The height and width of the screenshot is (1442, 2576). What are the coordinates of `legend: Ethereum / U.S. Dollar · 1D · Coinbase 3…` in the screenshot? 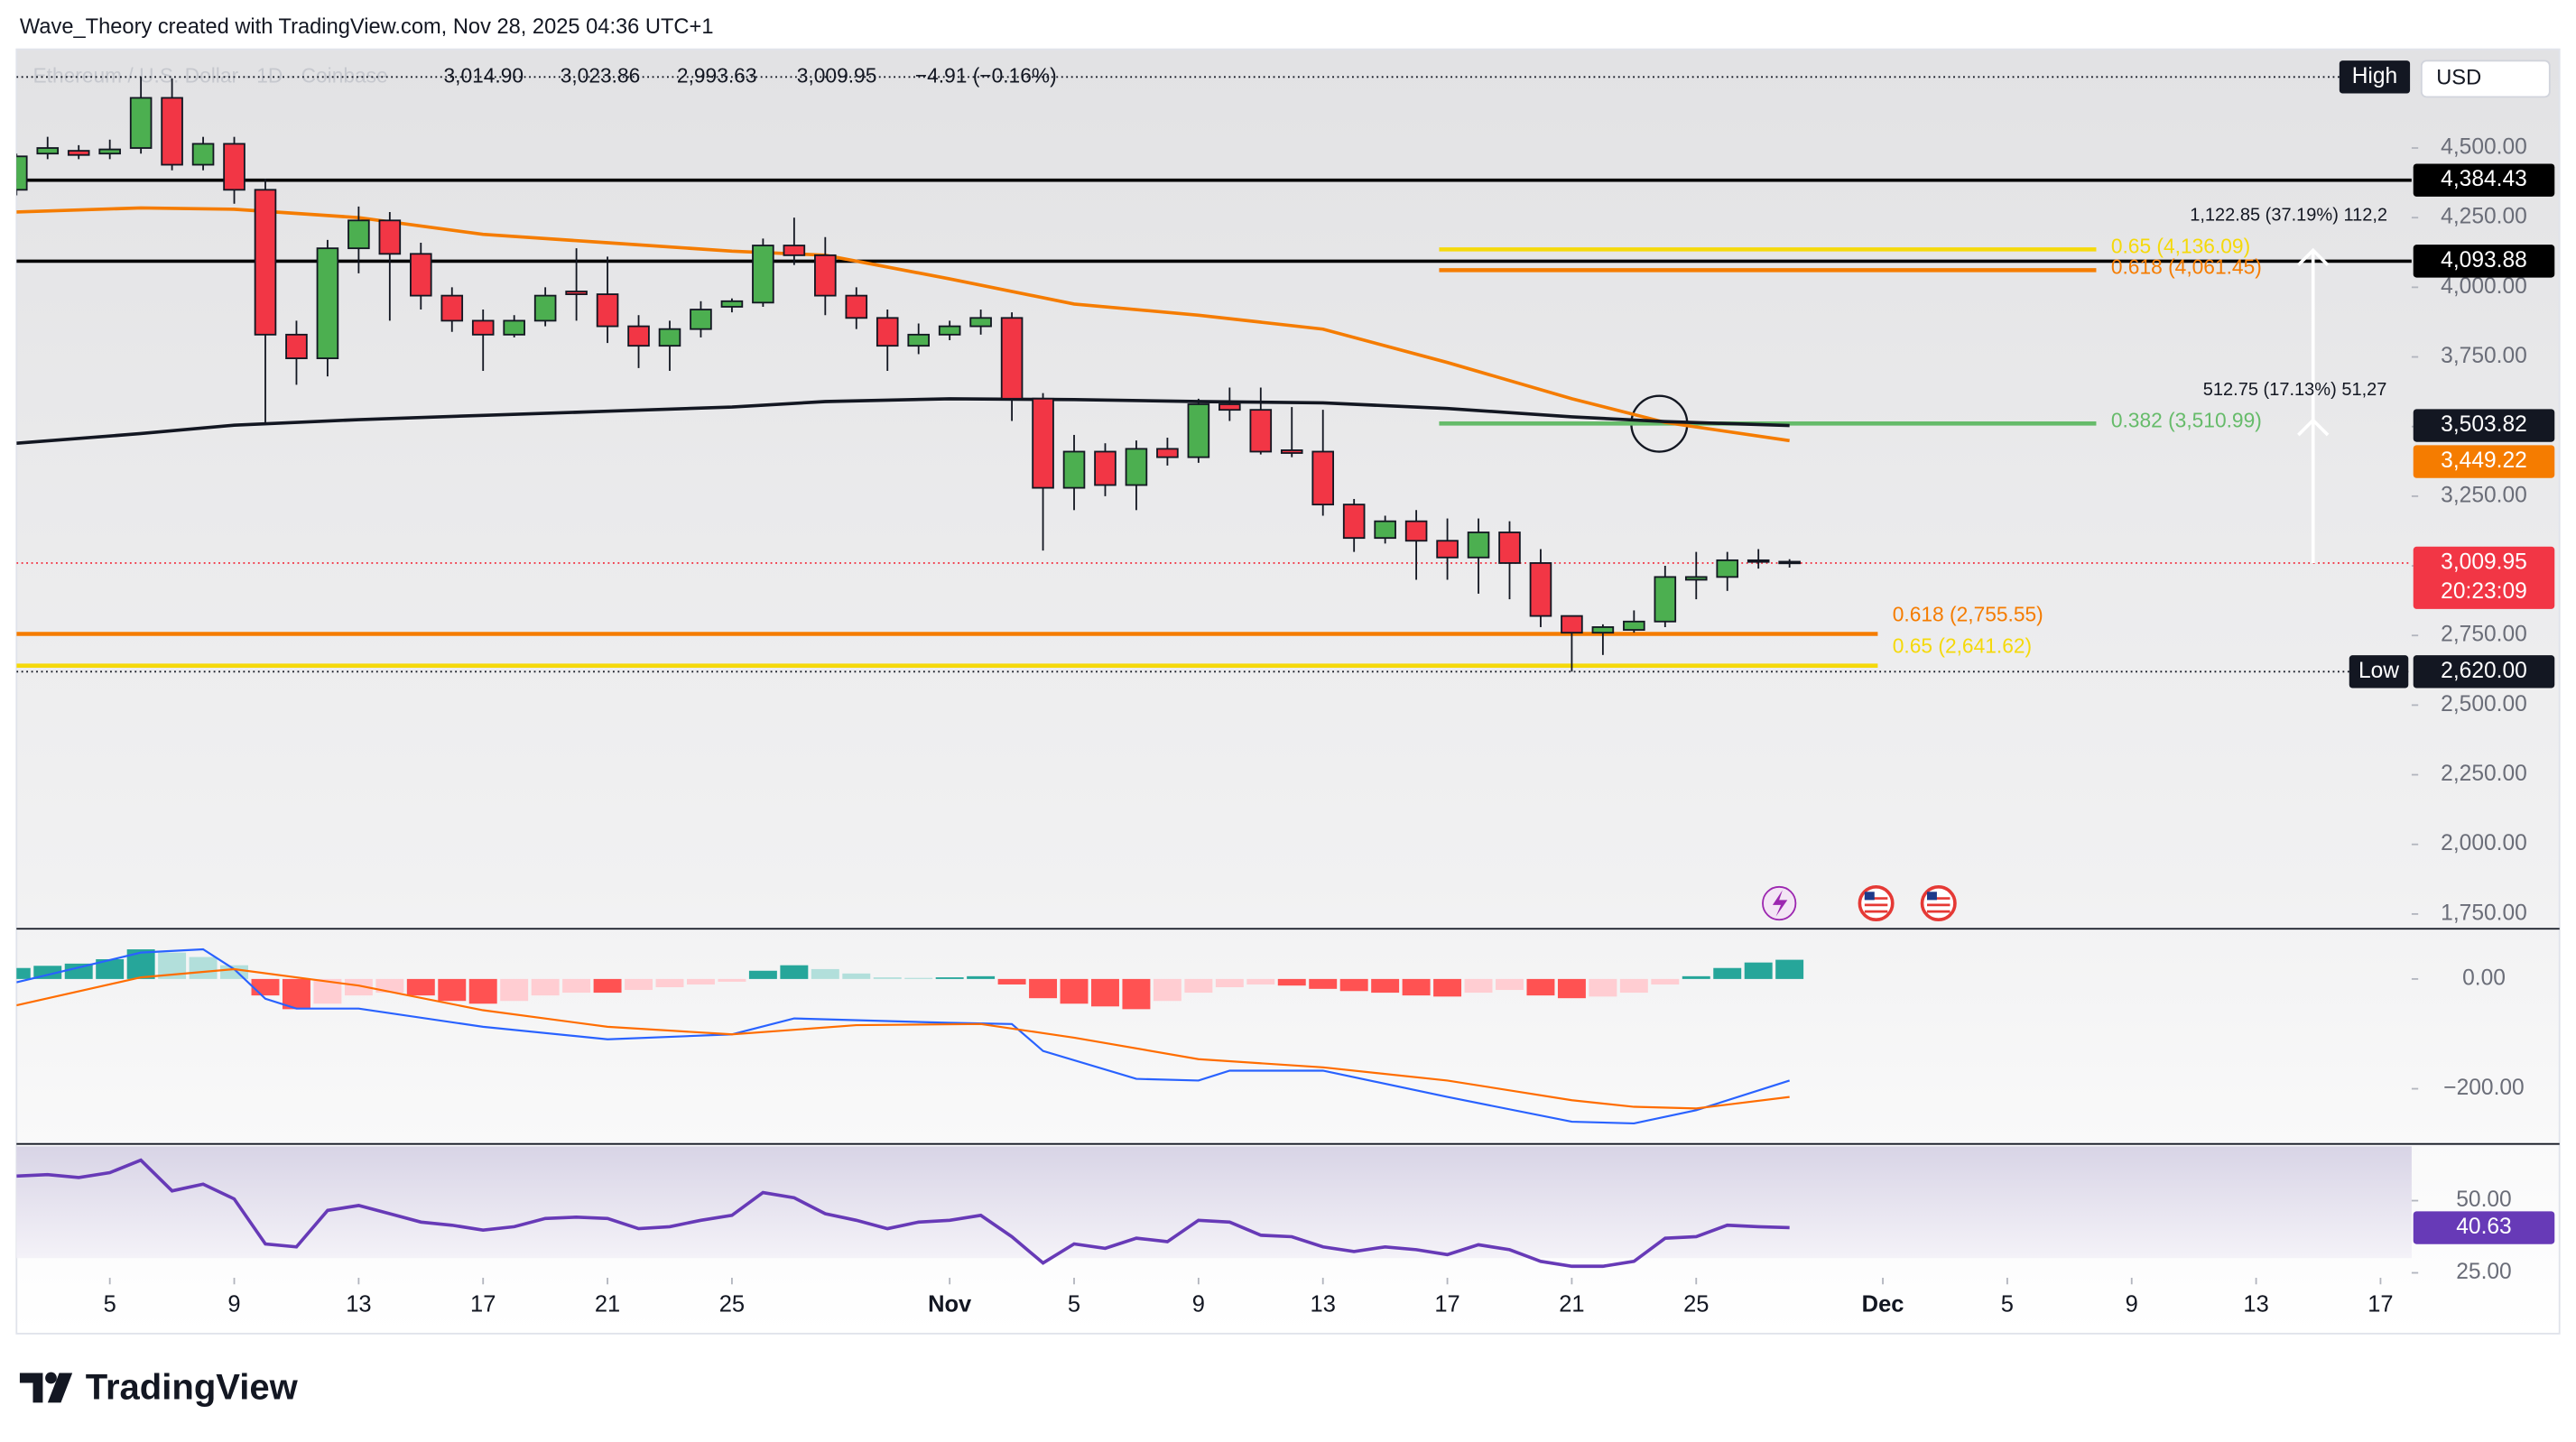 It's located at (544, 76).